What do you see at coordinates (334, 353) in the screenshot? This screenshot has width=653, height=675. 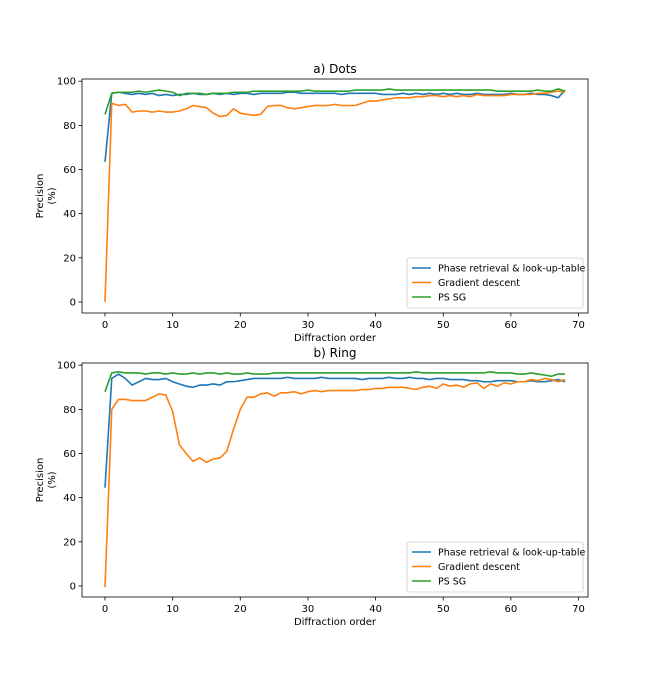 I see `chart-title: b) Ring` at bounding box center [334, 353].